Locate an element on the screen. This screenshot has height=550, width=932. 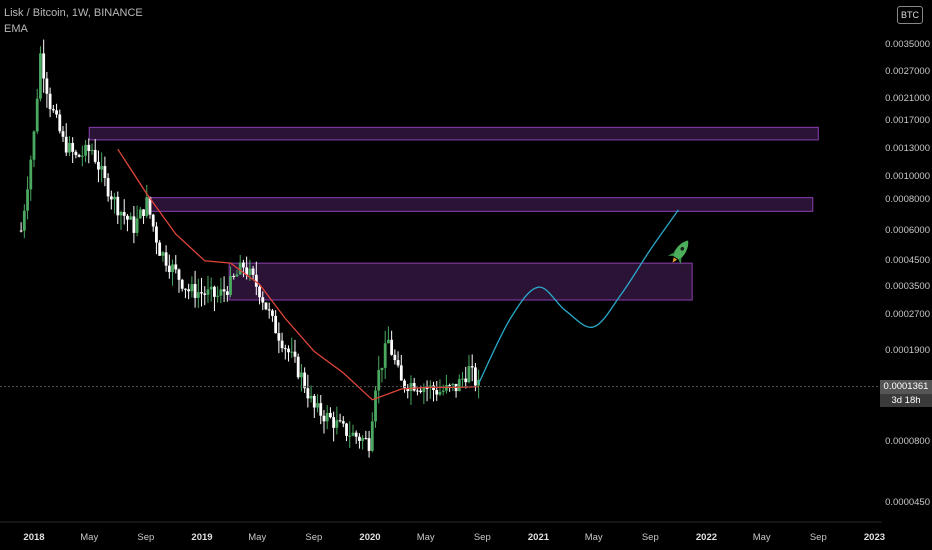
indicator-label: EMA is located at coordinates (16, 29).